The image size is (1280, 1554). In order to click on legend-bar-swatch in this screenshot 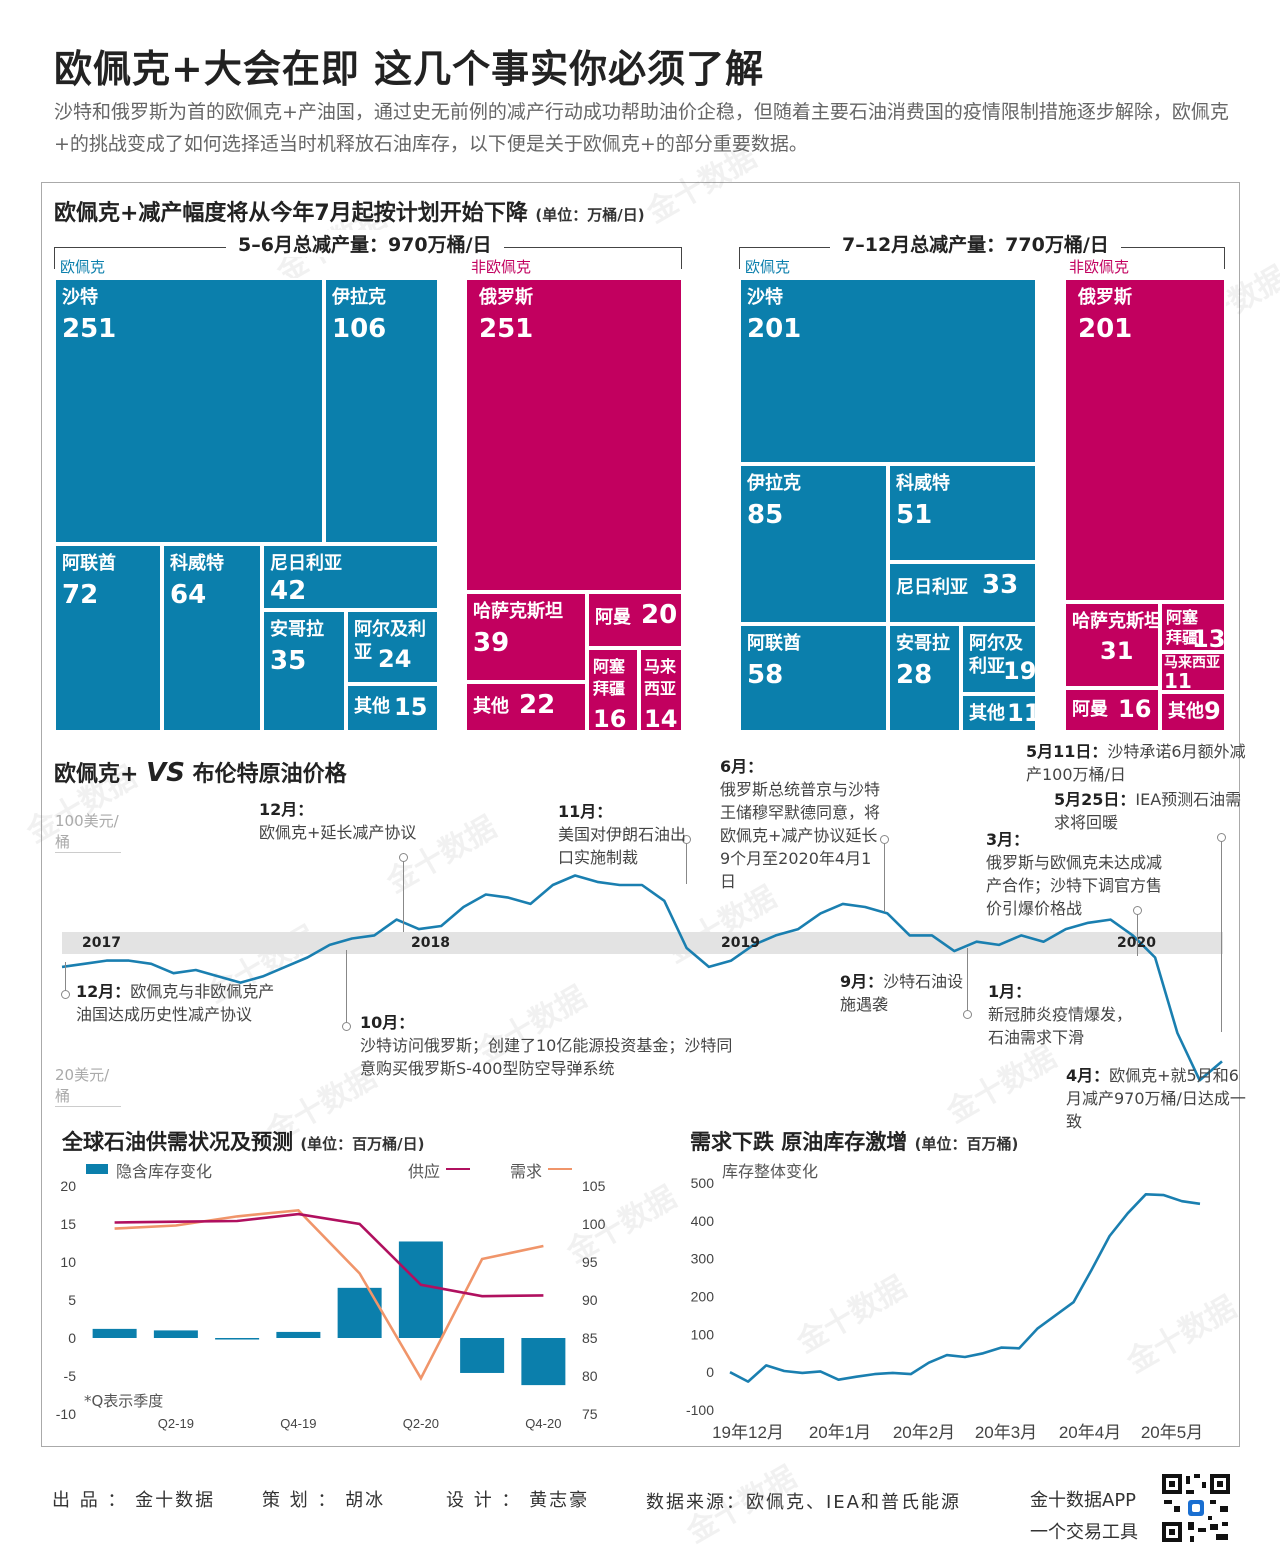, I will do `click(97, 1169)`.